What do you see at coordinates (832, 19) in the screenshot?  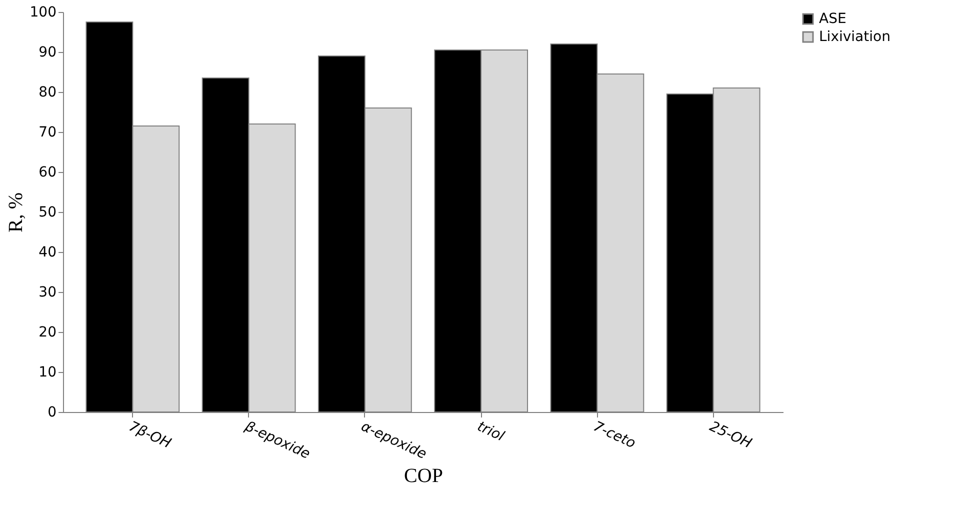 I see `legend-label: ASE` at bounding box center [832, 19].